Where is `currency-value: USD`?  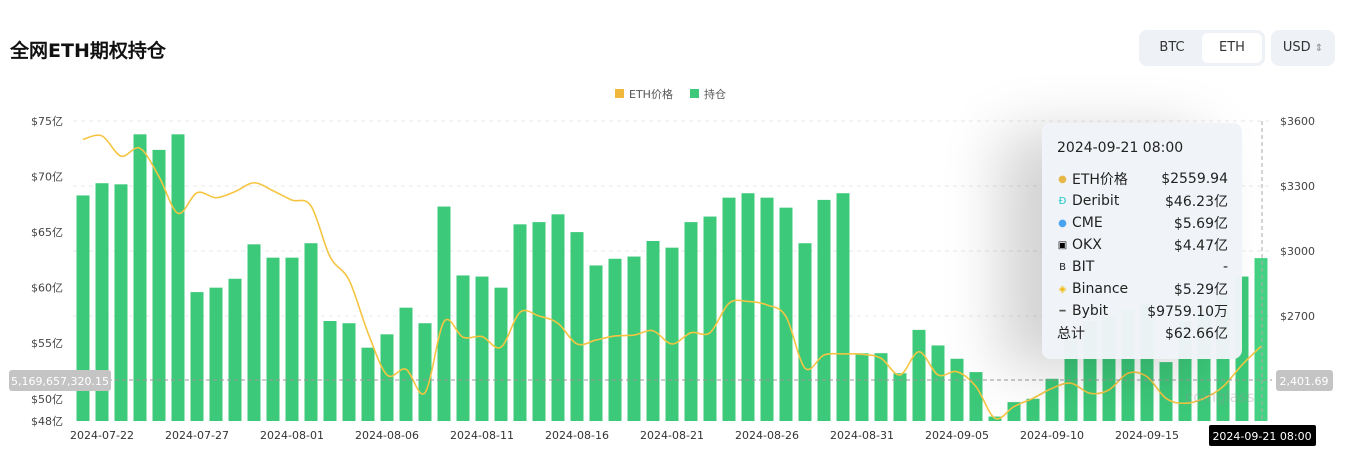
currency-value: USD is located at coordinates (1296, 47).